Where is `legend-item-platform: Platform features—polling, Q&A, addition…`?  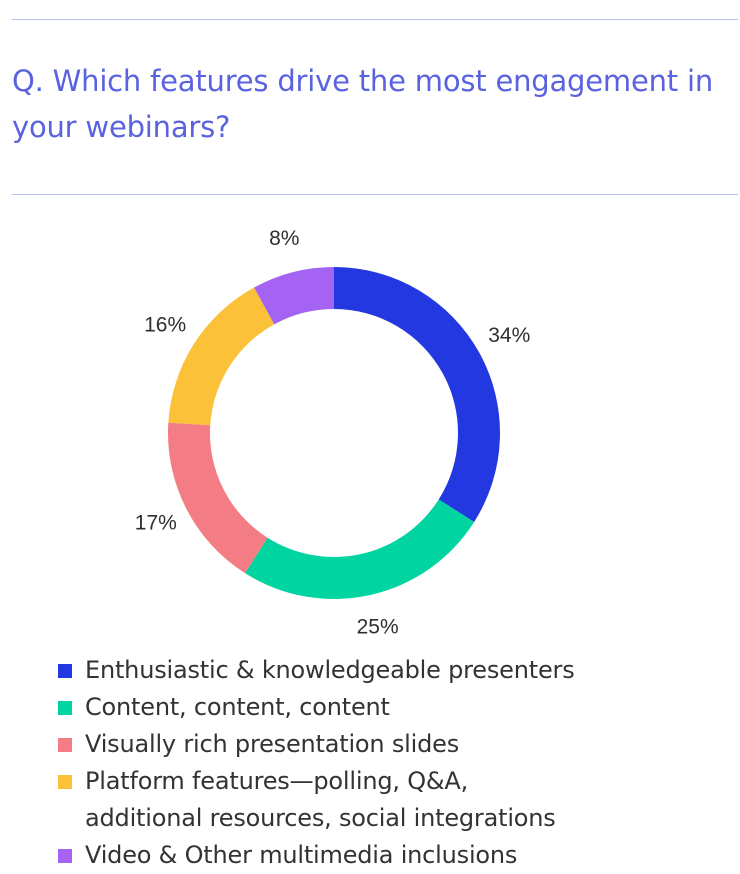
legend-item-platform: Platform features—polling, Q&A, addition… is located at coordinates (388, 800).